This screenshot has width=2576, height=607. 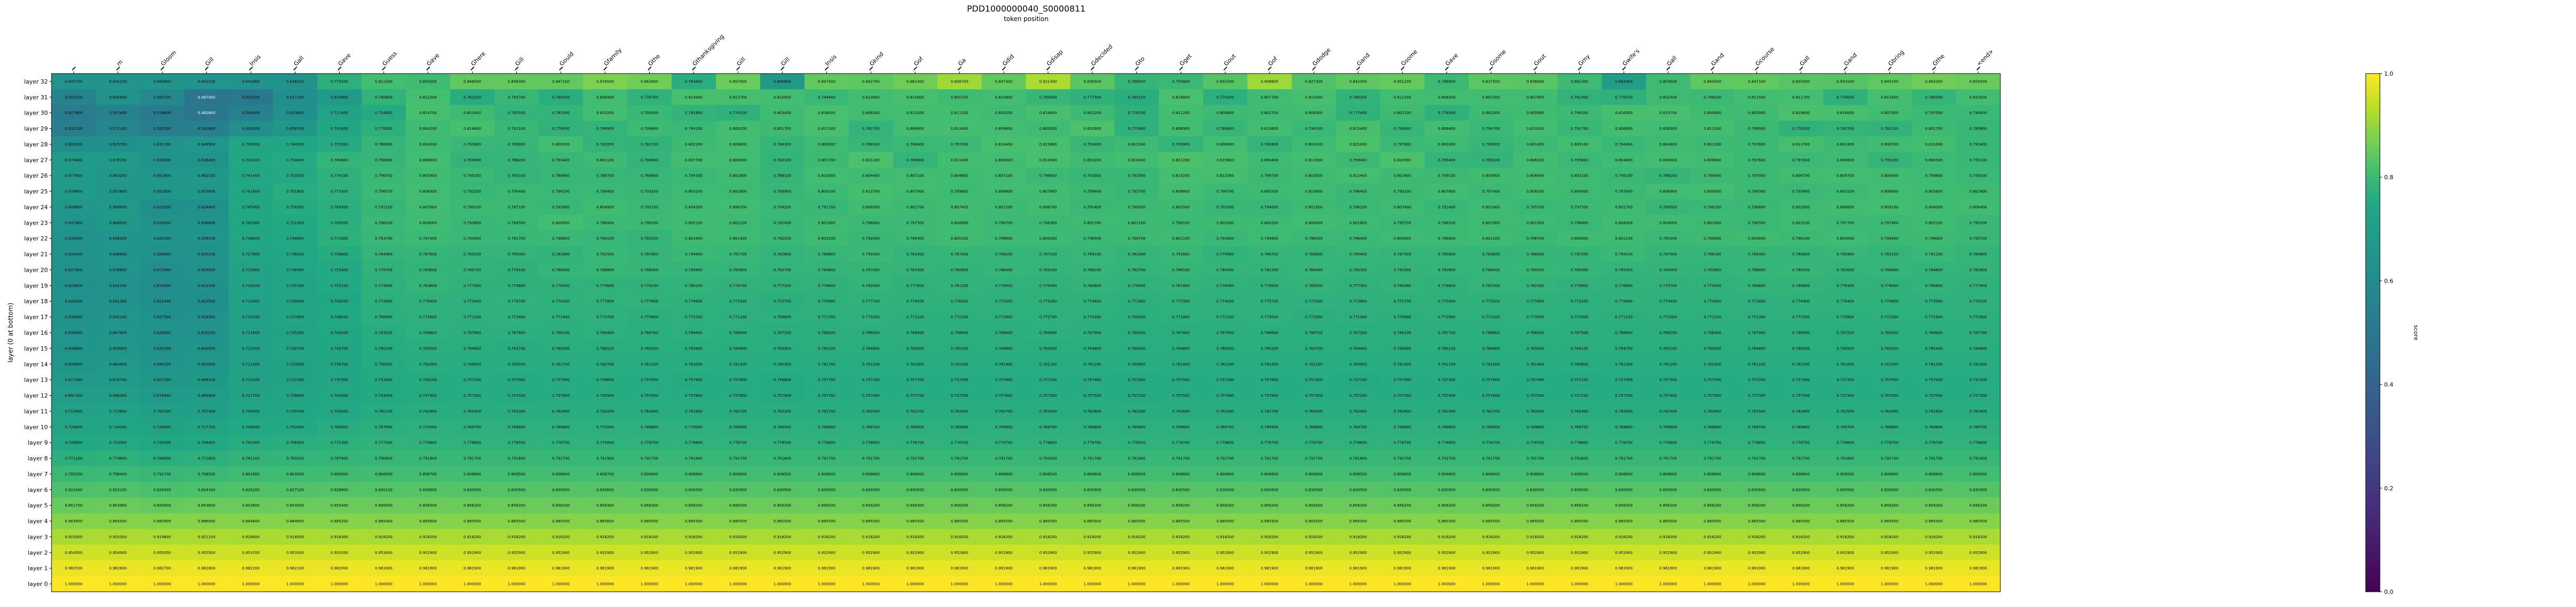 What do you see at coordinates (1845, 270) in the screenshot?
I see `cell-value-label: 0.783000` at bounding box center [1845, 270].